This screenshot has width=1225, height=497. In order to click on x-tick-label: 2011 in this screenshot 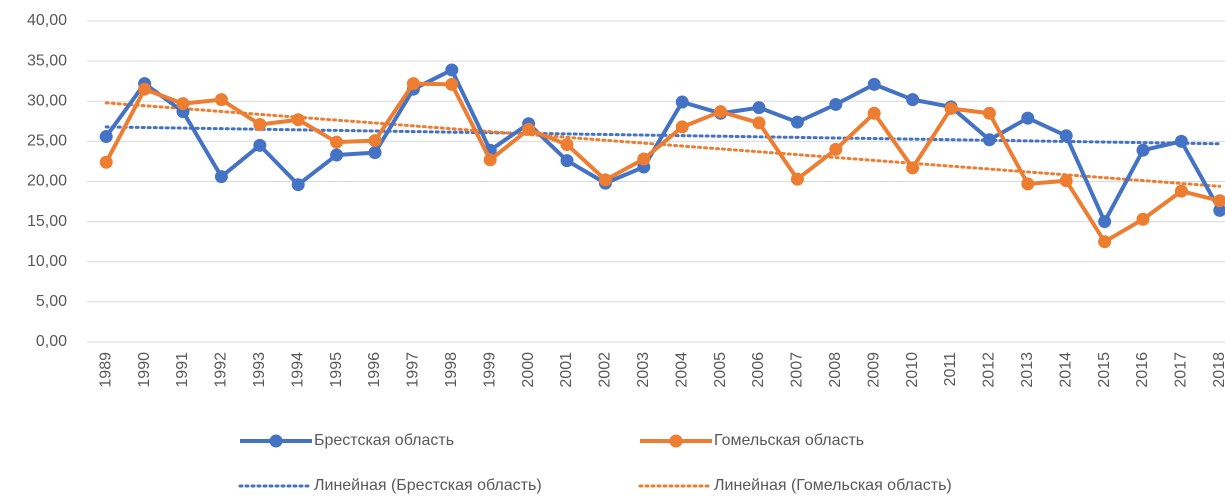, I will do `click(950, 369)`.